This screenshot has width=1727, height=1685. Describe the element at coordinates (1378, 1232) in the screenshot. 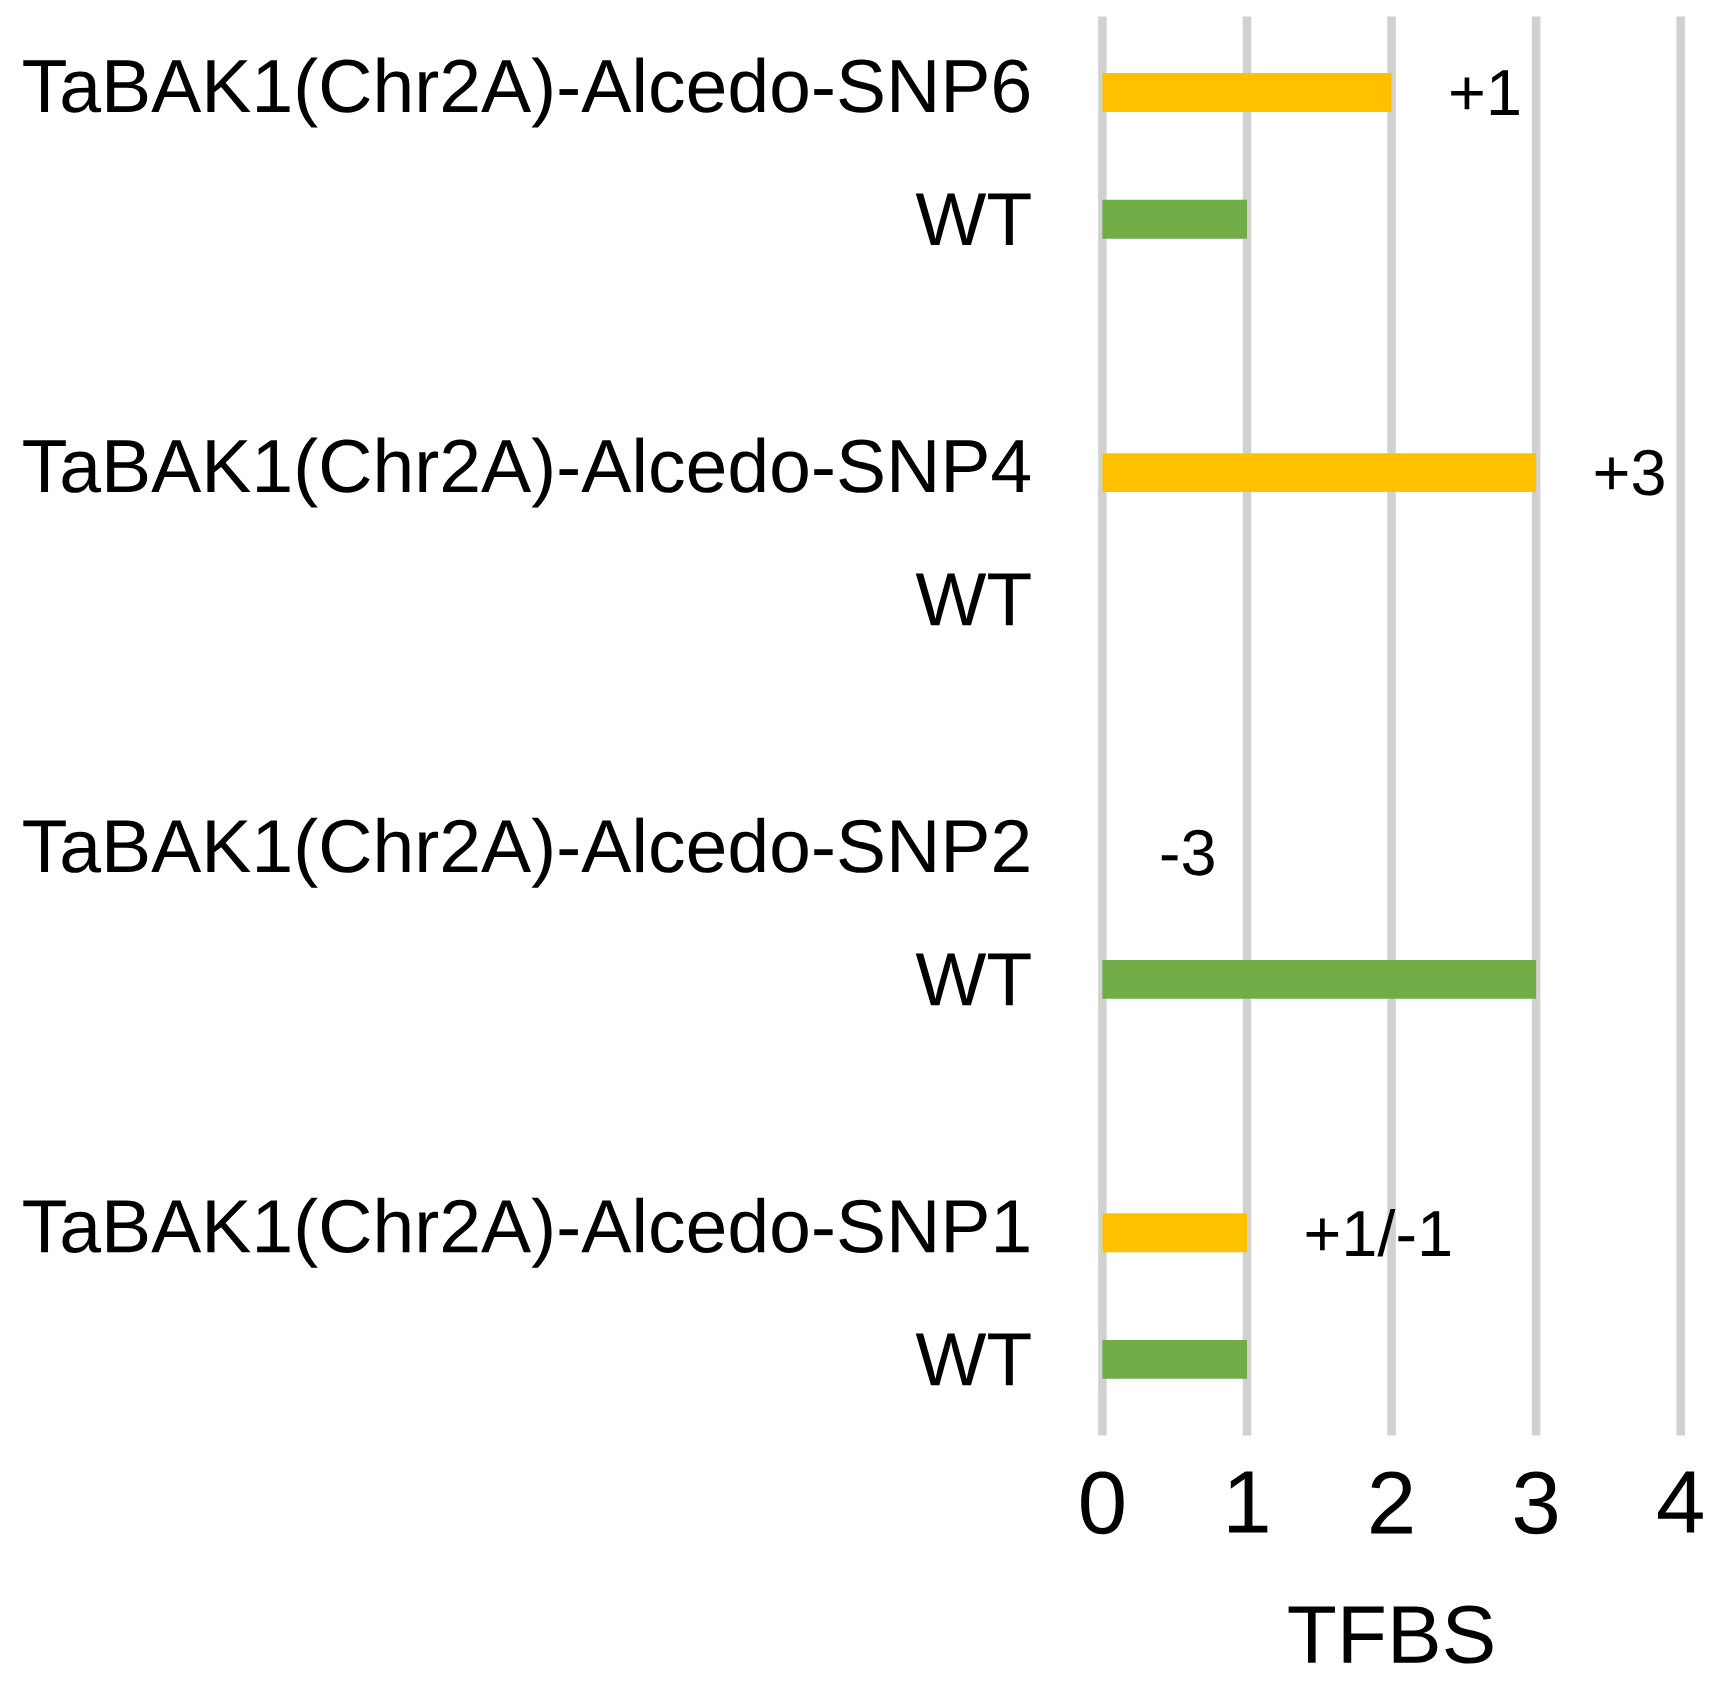

I see `annotation: +1/-1` at that location.